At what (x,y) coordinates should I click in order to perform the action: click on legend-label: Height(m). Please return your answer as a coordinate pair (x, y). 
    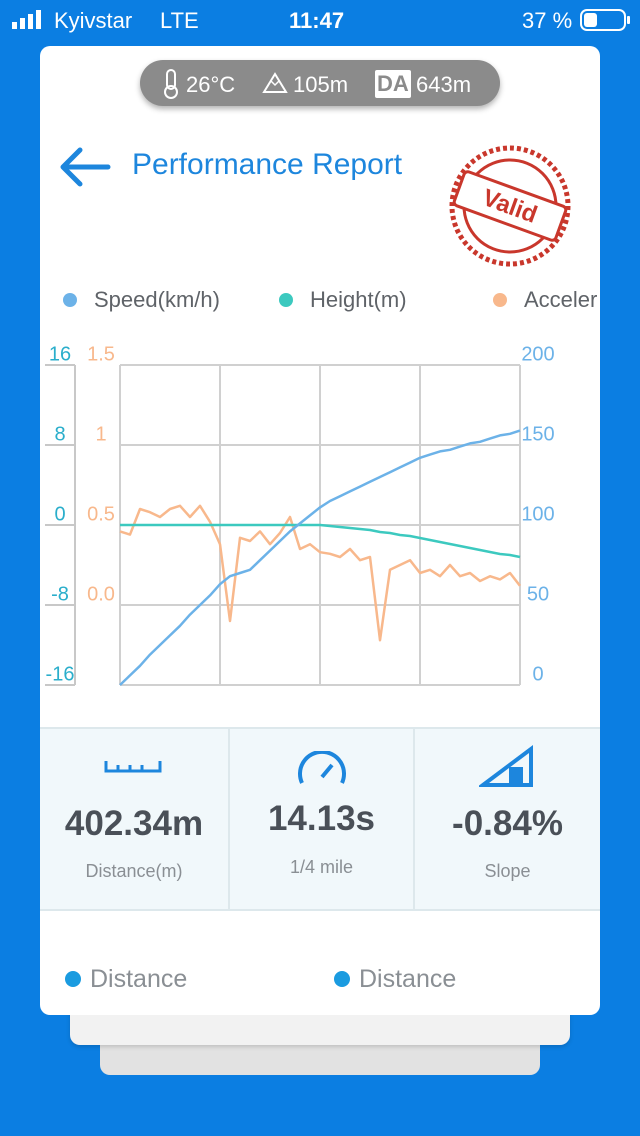
    Looking at the image, I should click on (358, 299).